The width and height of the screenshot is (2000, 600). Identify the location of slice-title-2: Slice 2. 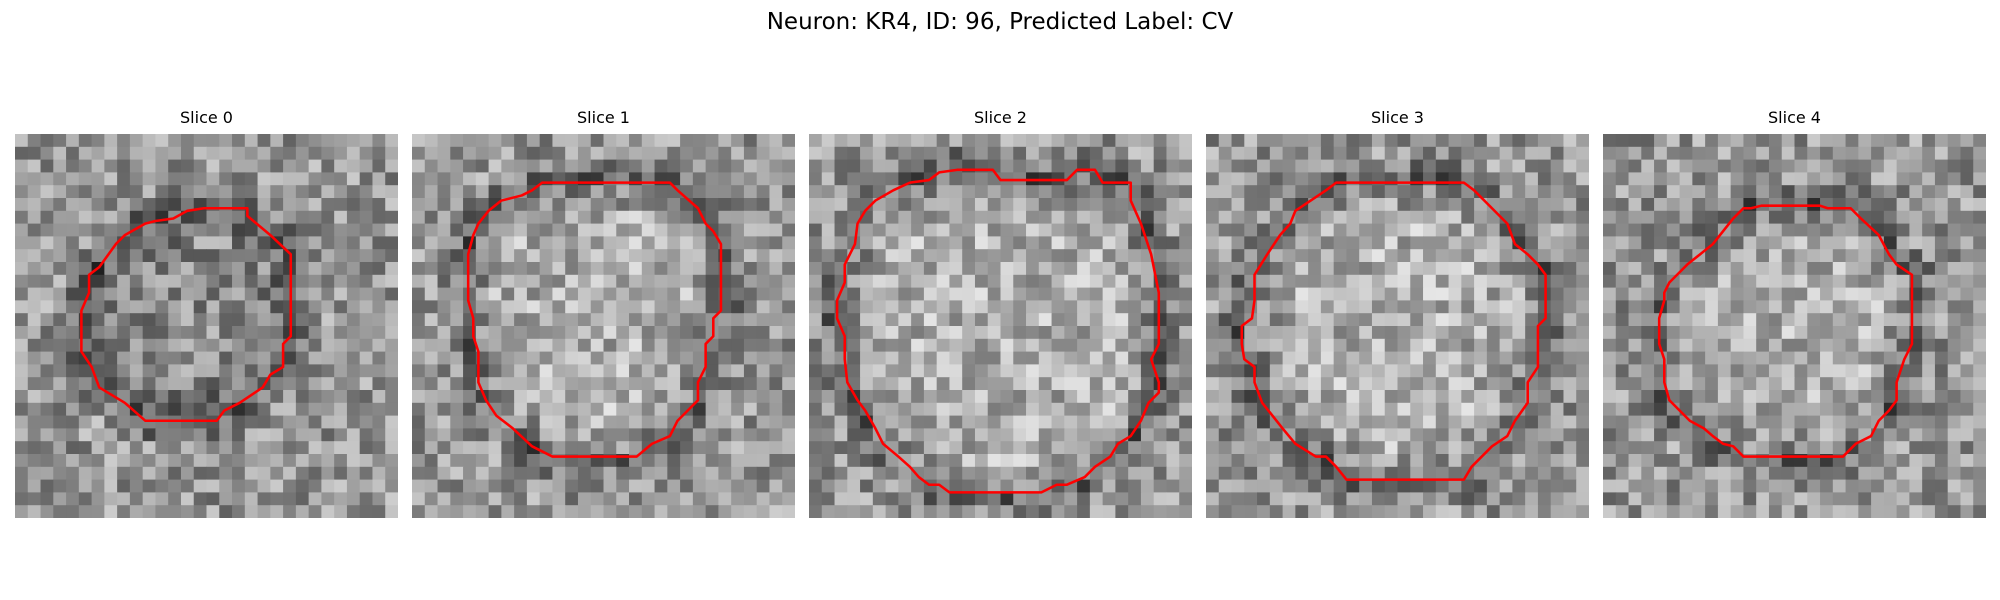
(1000, 117).